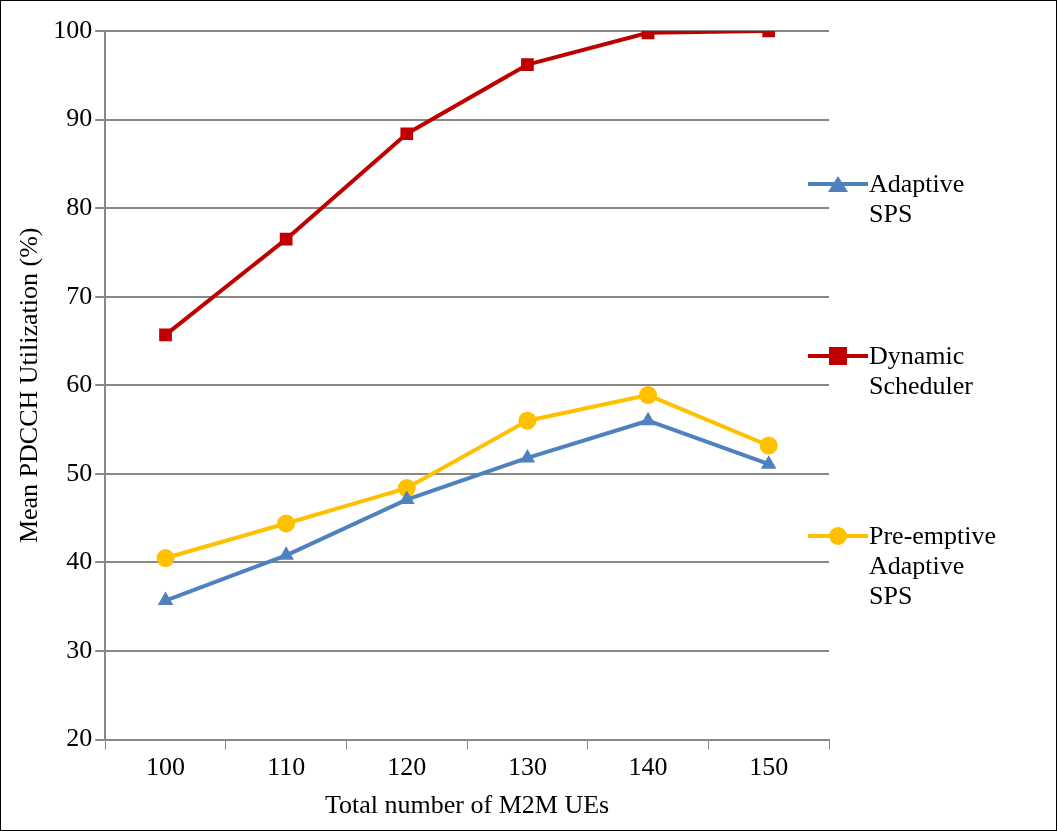 This screenshot has width=1057, height=831. What do you see at coordinates (921, 371) in the screenshot?
I see `legend-label: Dynamic Scheduler` at bounding box center [921, 371].